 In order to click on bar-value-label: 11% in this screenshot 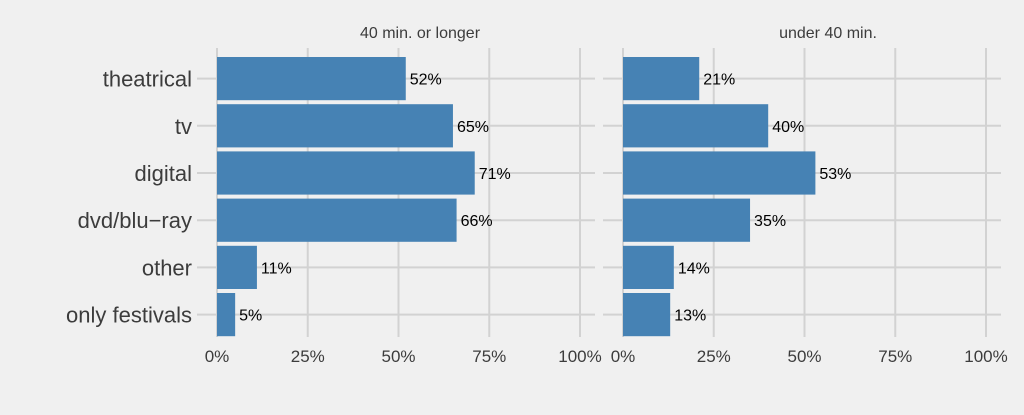, I will do `click(276, 268)`.